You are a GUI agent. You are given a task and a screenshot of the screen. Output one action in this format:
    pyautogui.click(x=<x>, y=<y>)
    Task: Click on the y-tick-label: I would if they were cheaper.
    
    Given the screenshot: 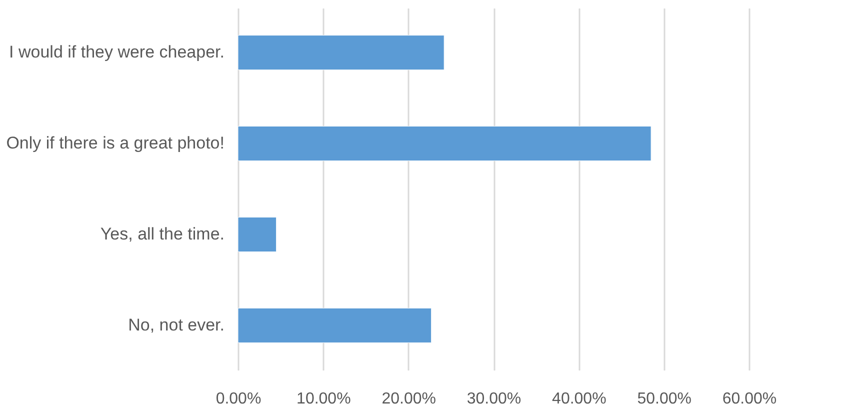 What is the action you would take?
    pyautogui.click(x=116, y=52)
    